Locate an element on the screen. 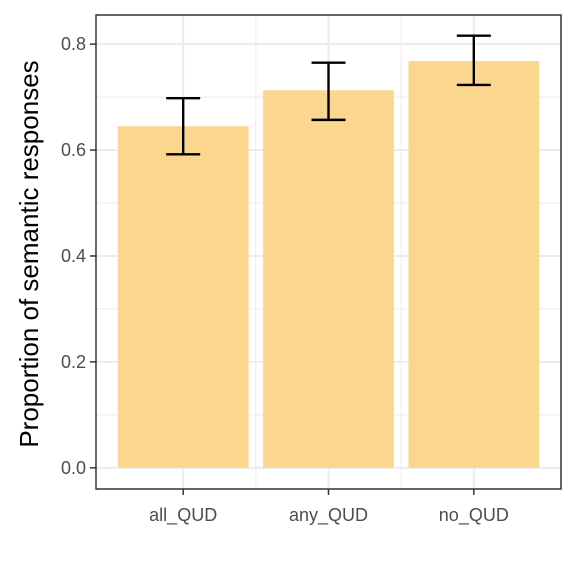 This screenshot has height=576, width=576. error-bar-no_QUD is located at coordinates (473, 60).